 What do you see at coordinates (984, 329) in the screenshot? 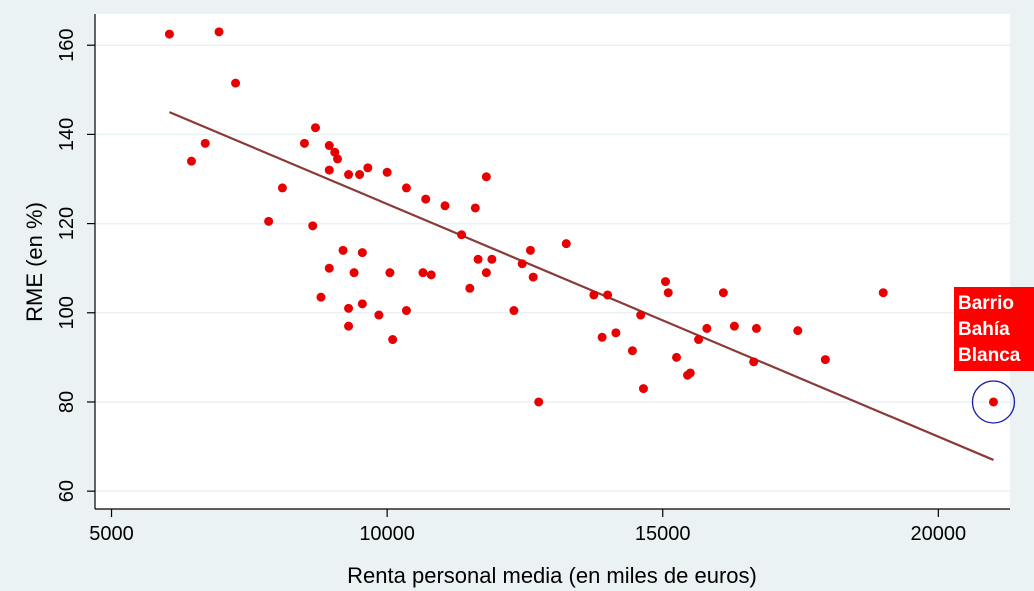
I see `annotation-label-line: Bahía` at bounding box center [984, 329].